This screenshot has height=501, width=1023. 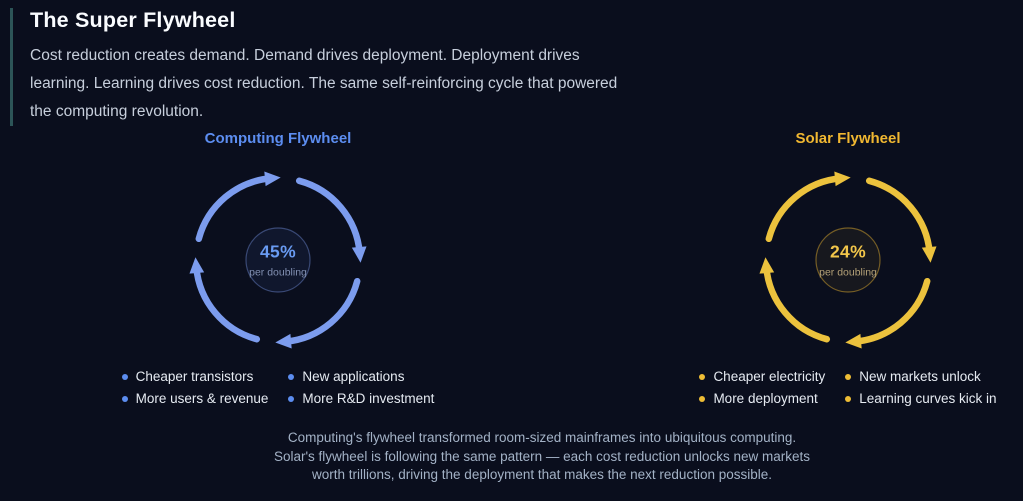 I want to click on bullet-item: New applications, so click(x=361, y=376).